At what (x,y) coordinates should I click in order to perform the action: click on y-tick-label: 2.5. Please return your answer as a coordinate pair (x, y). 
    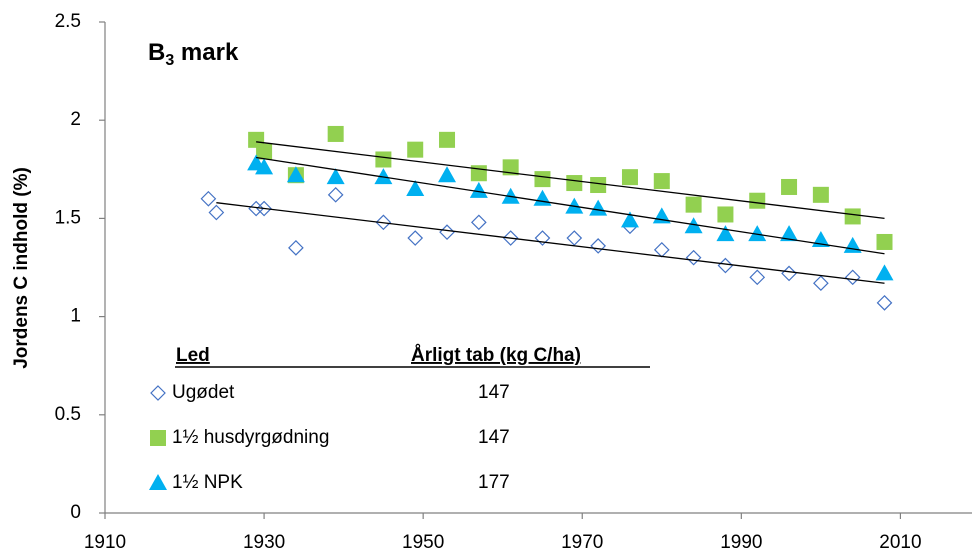
    Looking at the image, I should click on (68, 21).